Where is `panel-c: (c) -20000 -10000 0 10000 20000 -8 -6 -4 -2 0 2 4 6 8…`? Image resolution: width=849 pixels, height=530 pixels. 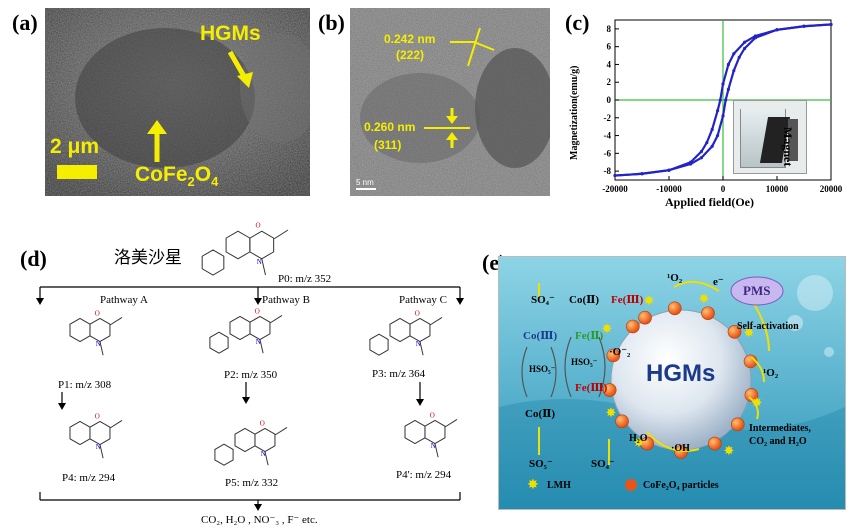 panel-c: (c) -20000 -10000 0 10000 20000 -8 -6 -4 -2 0 2 4 6 8… is located at coordinates (702, 107).